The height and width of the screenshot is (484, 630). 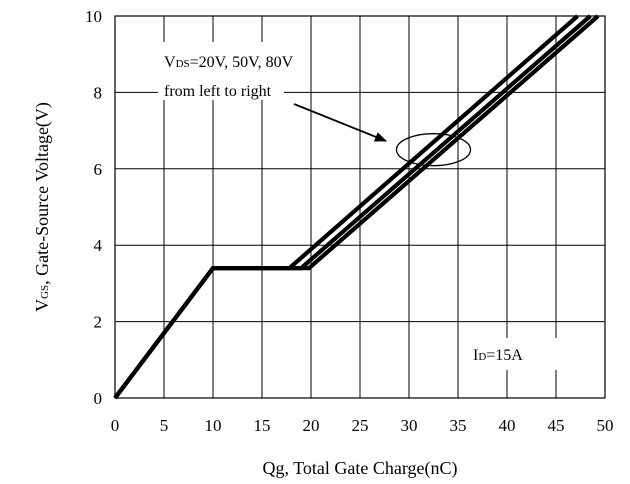 I want to click on annotation-box-id, so click(x=513, y=354).